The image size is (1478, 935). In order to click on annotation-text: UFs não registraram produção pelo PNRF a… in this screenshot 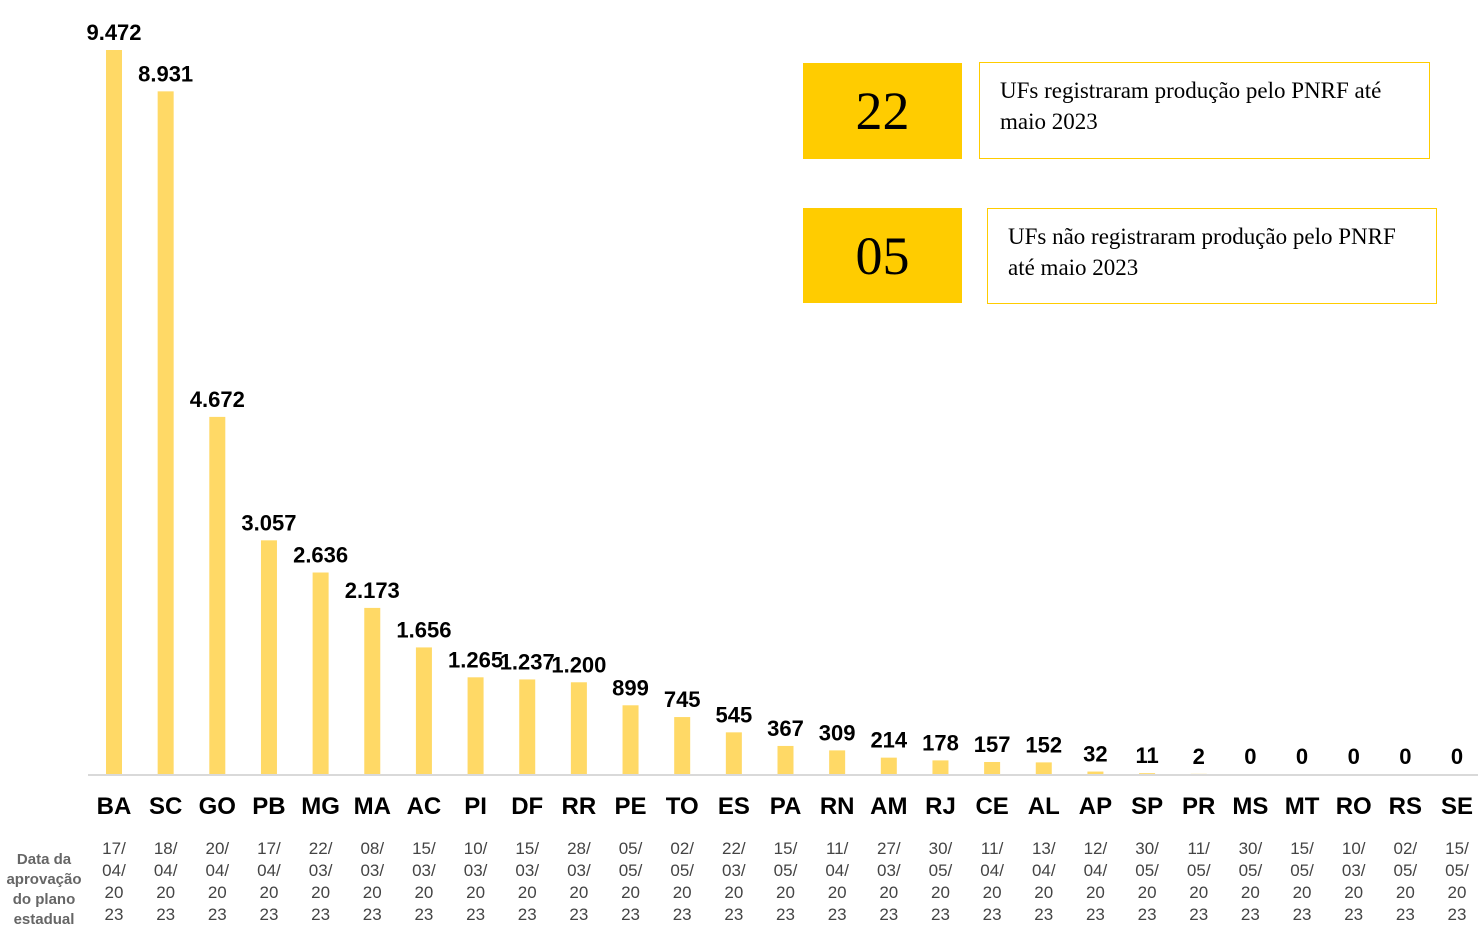, I will do `click(1212, 256)`.